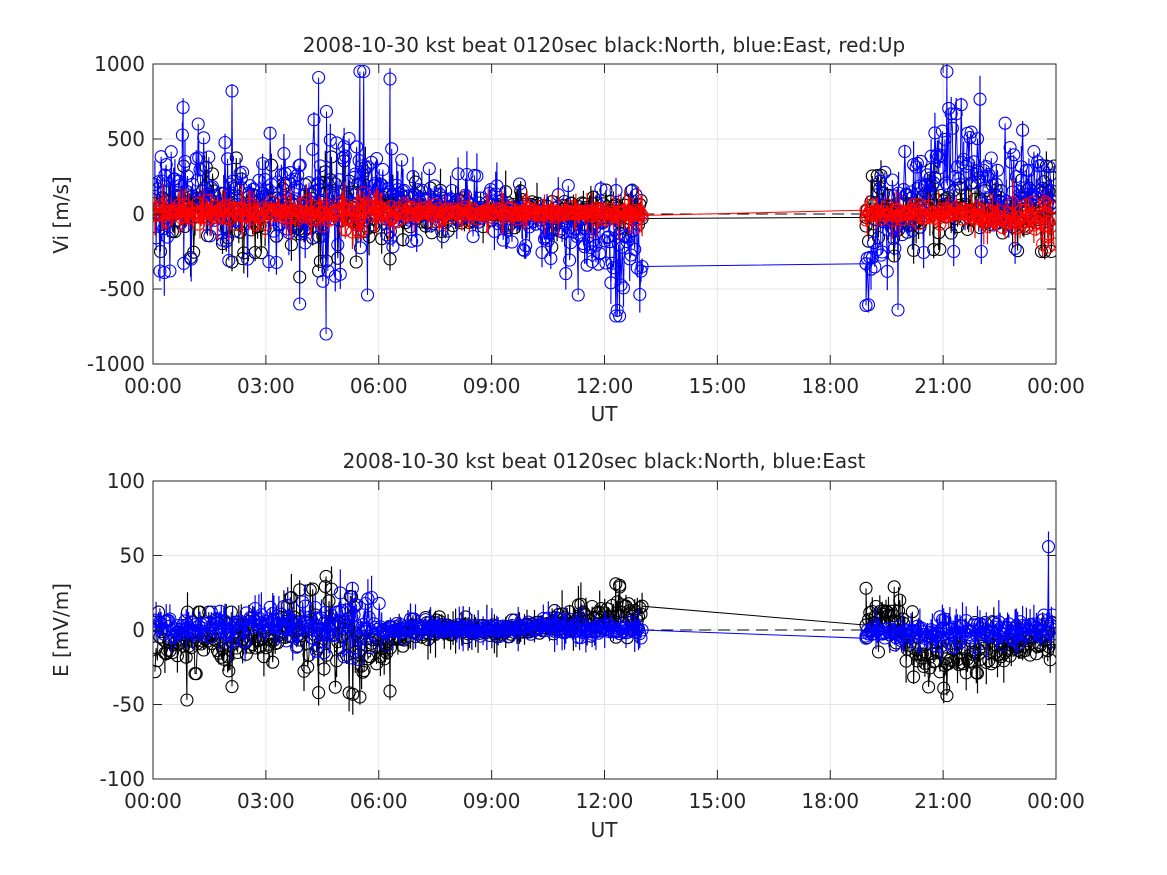 This screenshot has width=1167, height=875. Describe the element at coordinates (128, 705) in the screenshot. I see `y-tick-label: -50` at that location.